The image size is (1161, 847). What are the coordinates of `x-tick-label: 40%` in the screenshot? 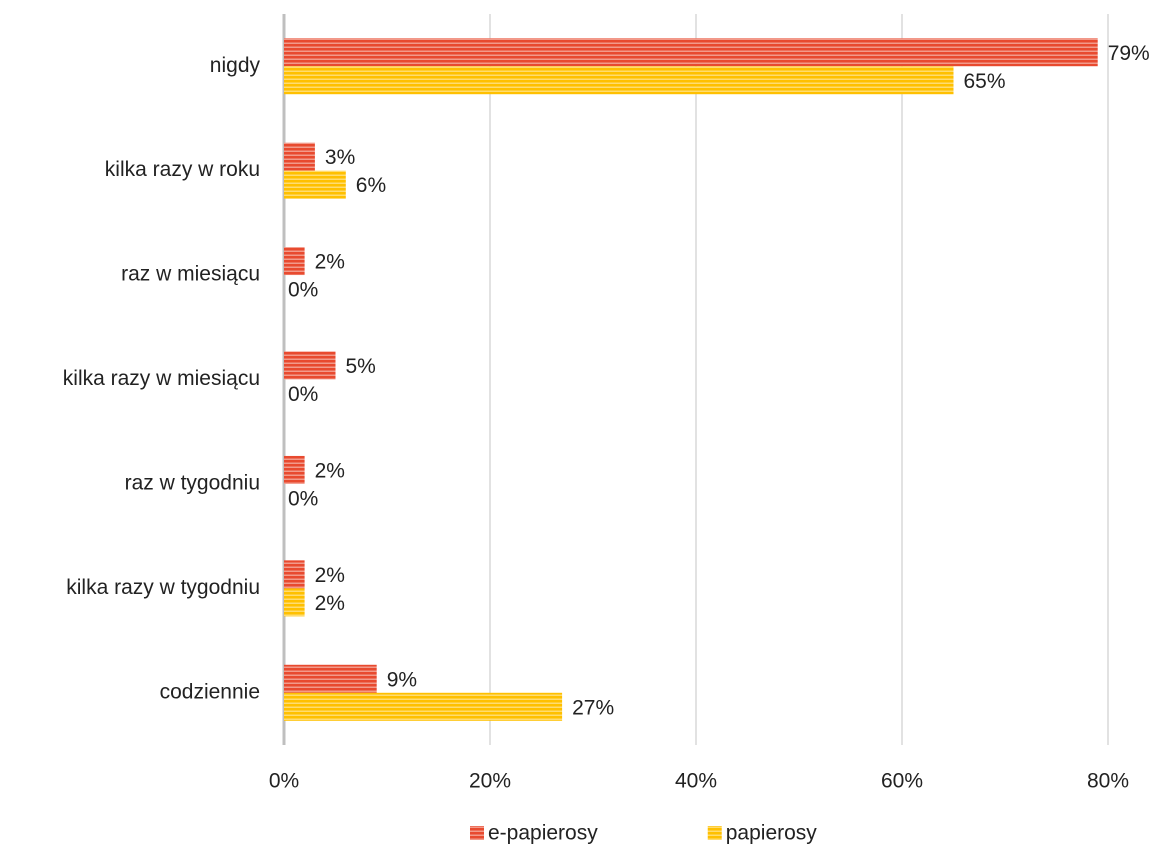 It's located at (696, 781).